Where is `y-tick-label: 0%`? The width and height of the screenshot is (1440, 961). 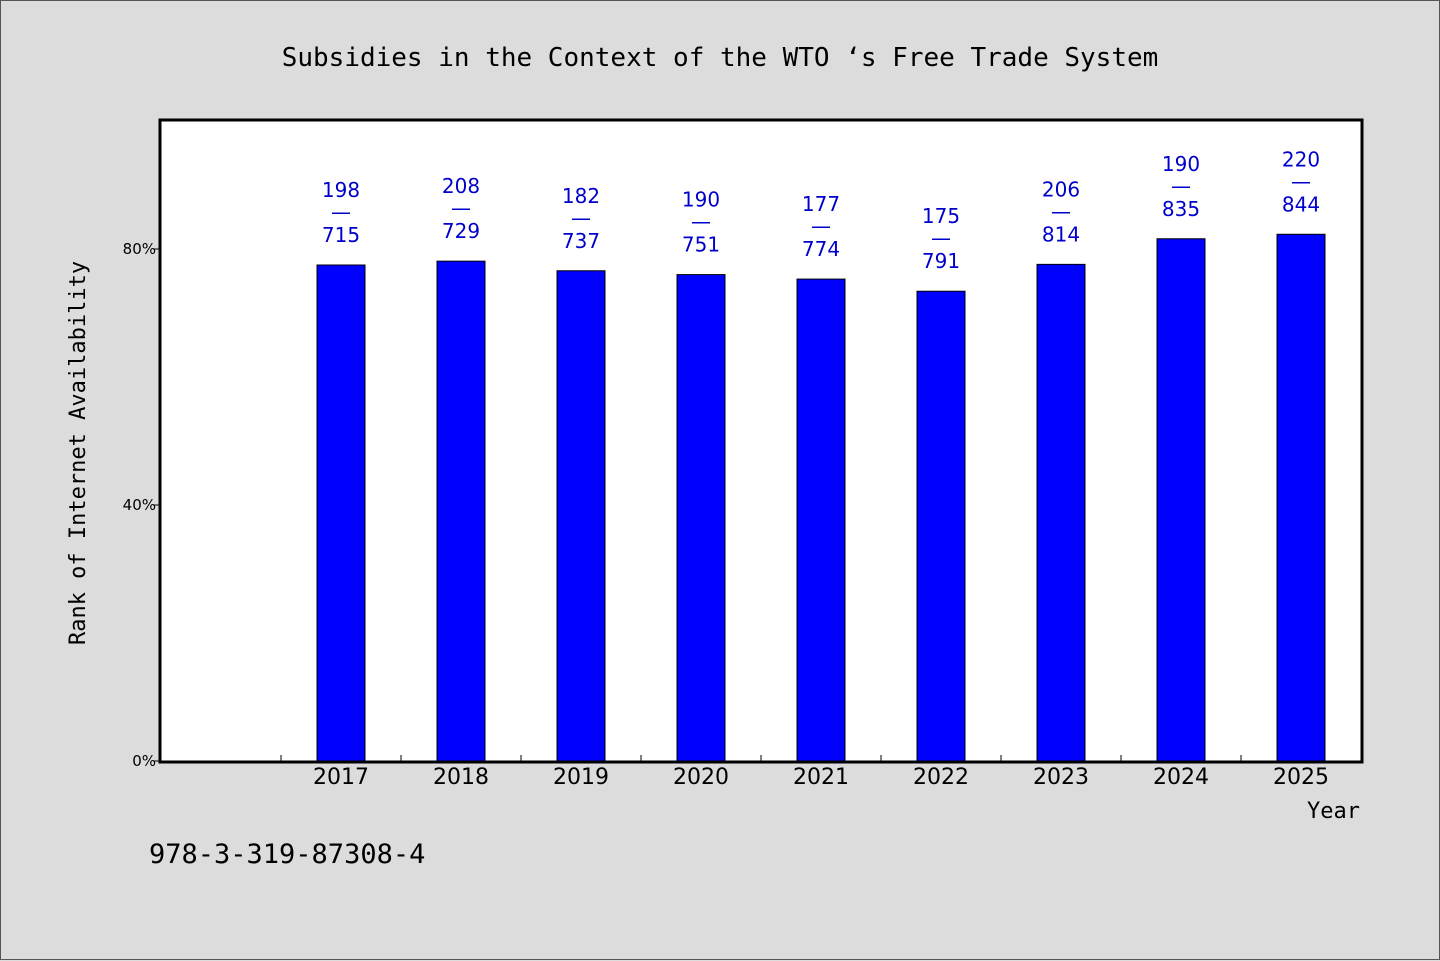
y-tick-label: 0% is located at coordinates (144, 761).